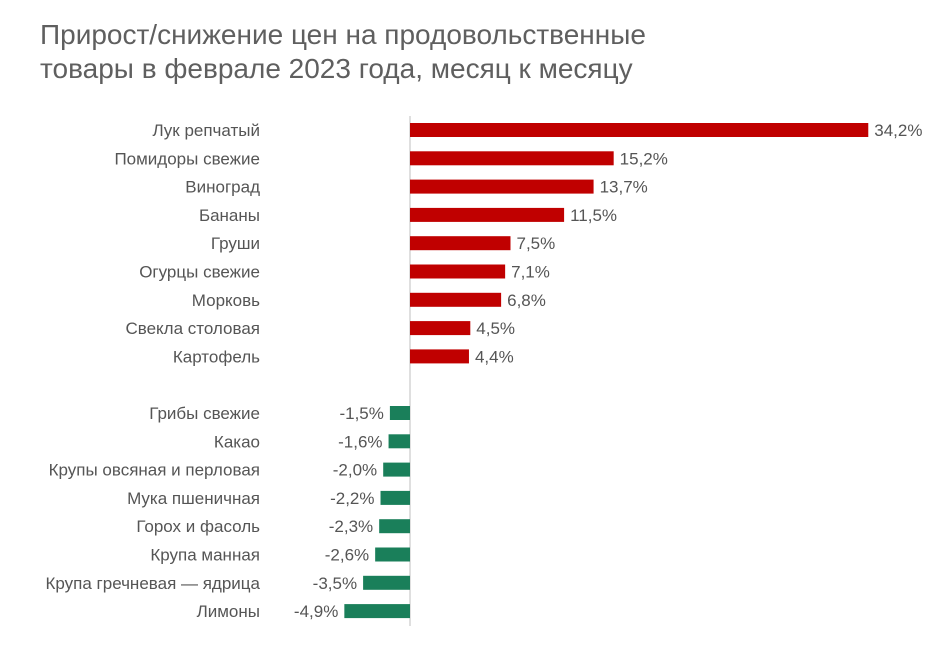  What do you see at coordinates (360, 441) in the screenshot?
I see `value-label-10: -1,6%` at bounding box center [360, 441].